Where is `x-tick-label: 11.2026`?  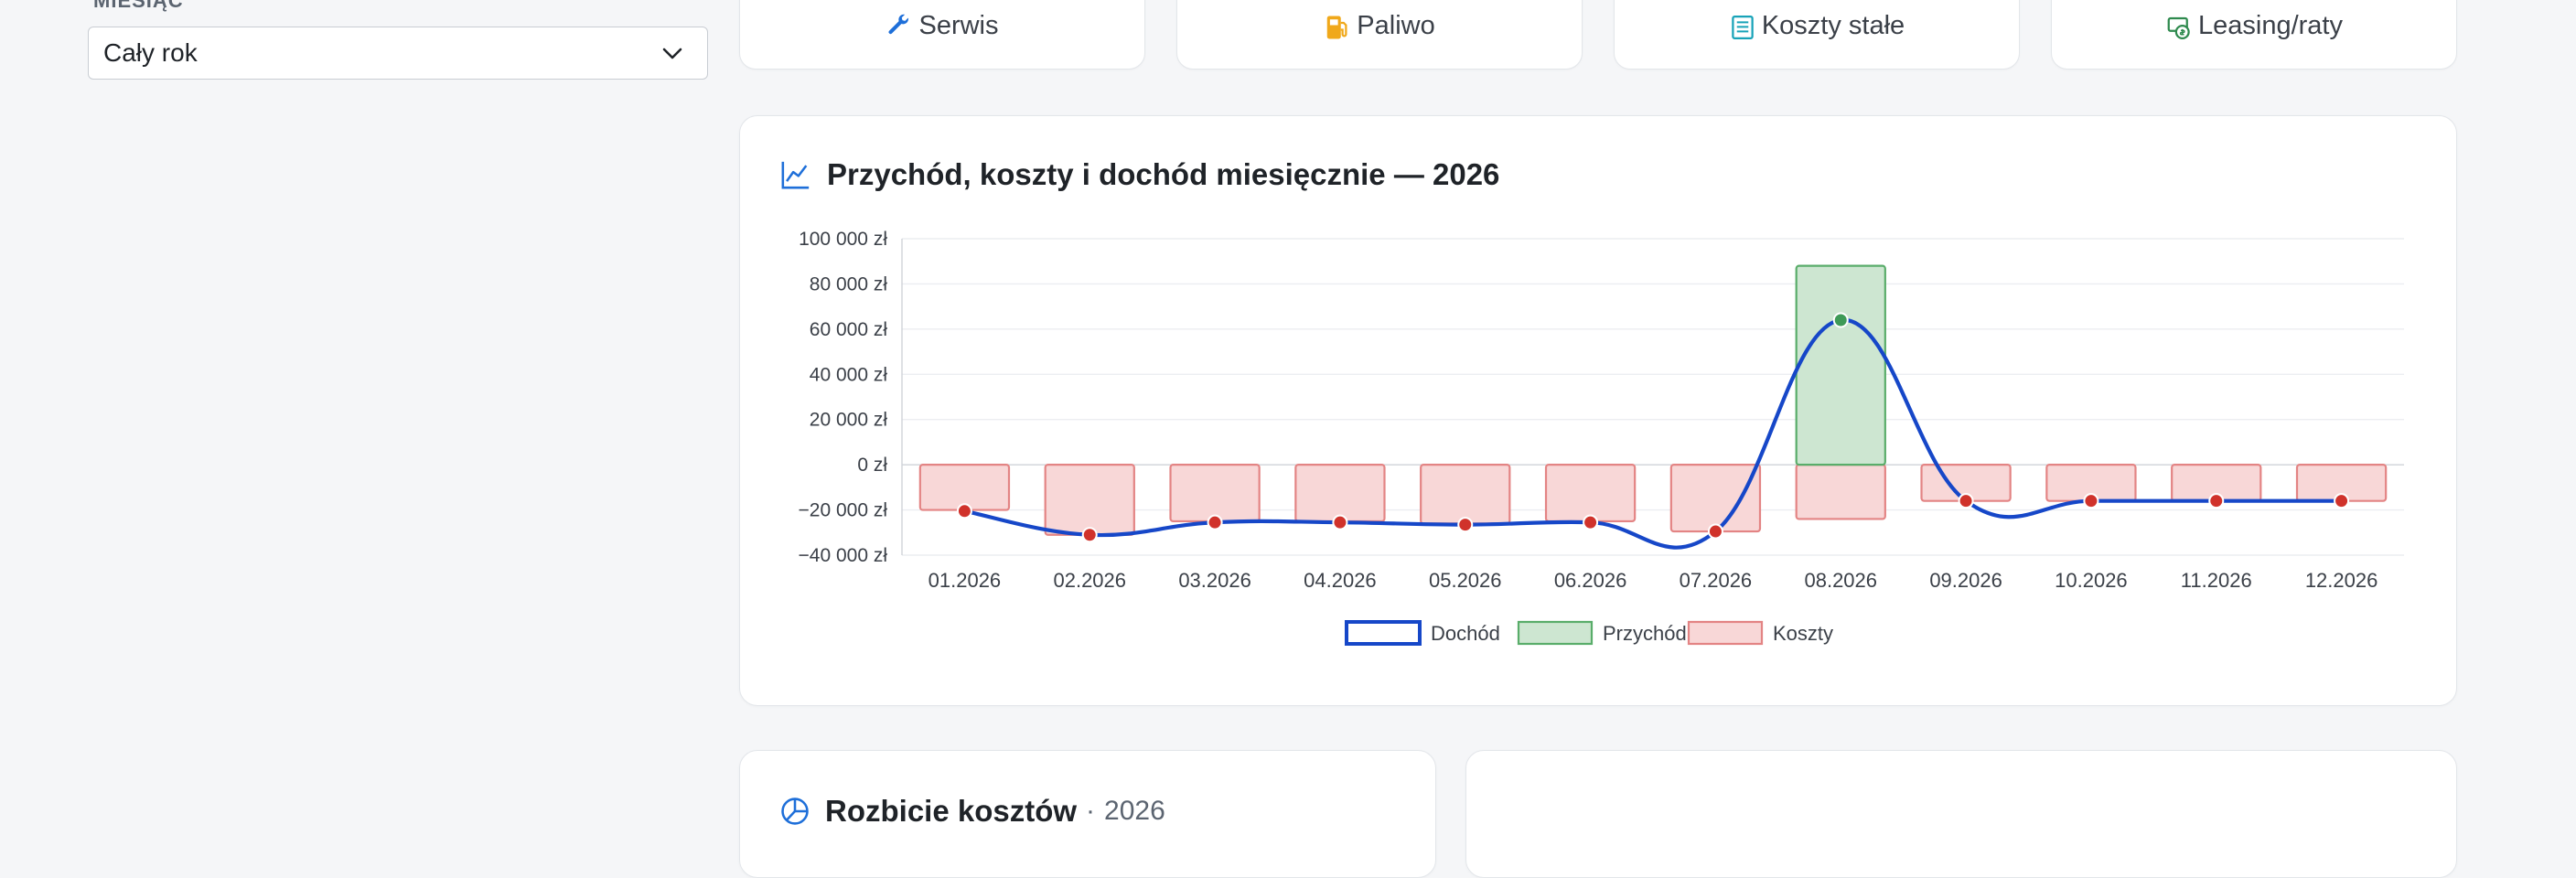
x-tick-label: 11.2026 is located at coordinates (2216, 580).